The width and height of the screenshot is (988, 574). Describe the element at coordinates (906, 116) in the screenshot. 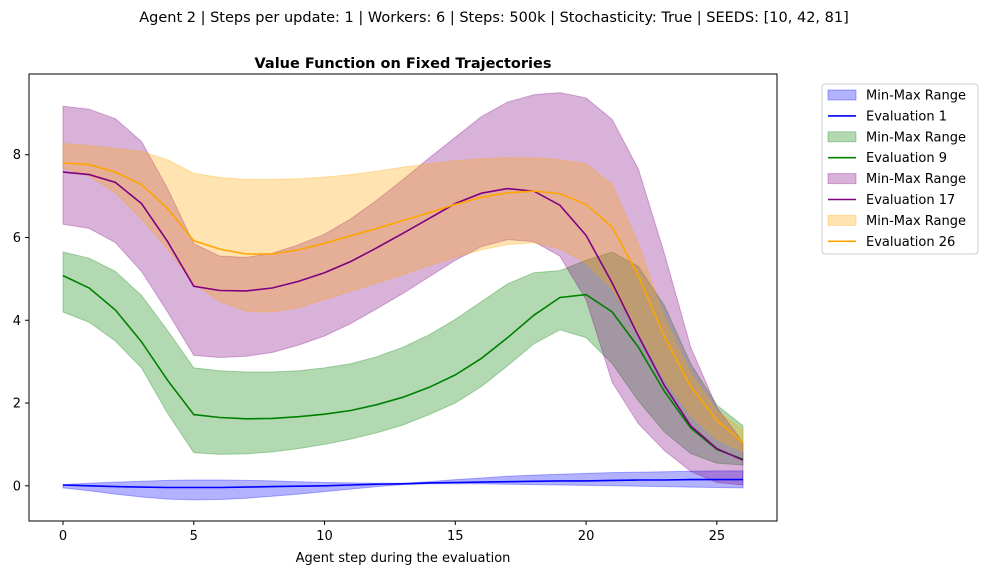

I see `legend-line-label-1: Evaluation 1` at that location.